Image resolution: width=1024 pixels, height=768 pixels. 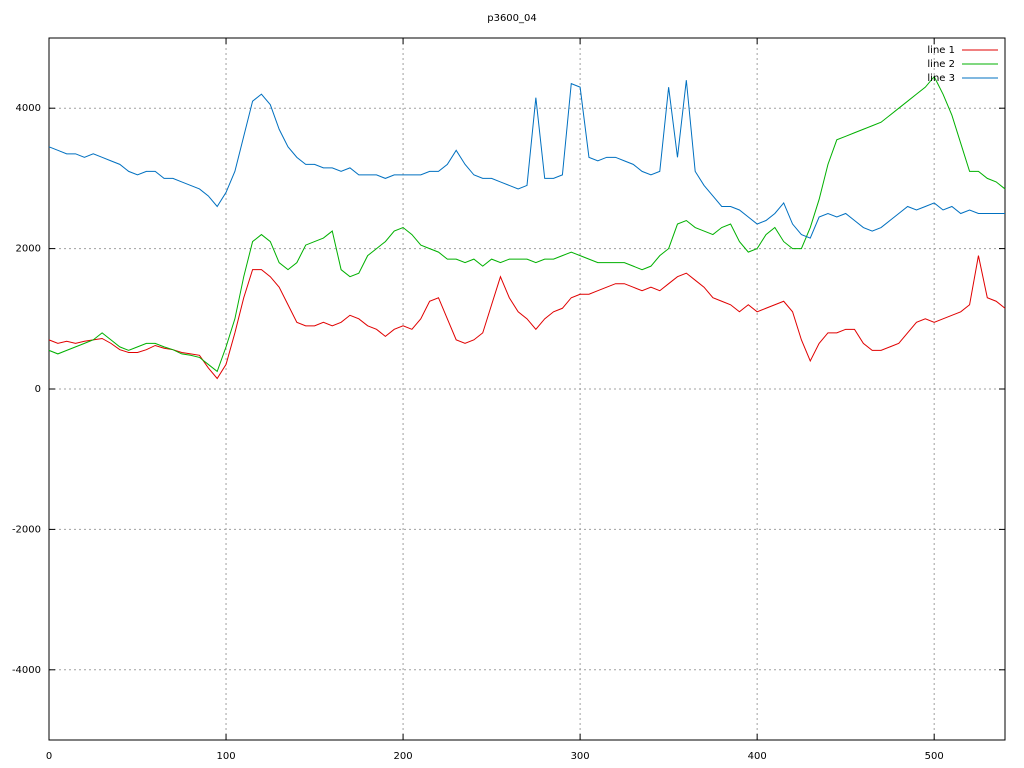 What do you see at coordinates (934, 756) in the screenshot?
I see `x-tick-label: 500` at bounding box center [934, 756].